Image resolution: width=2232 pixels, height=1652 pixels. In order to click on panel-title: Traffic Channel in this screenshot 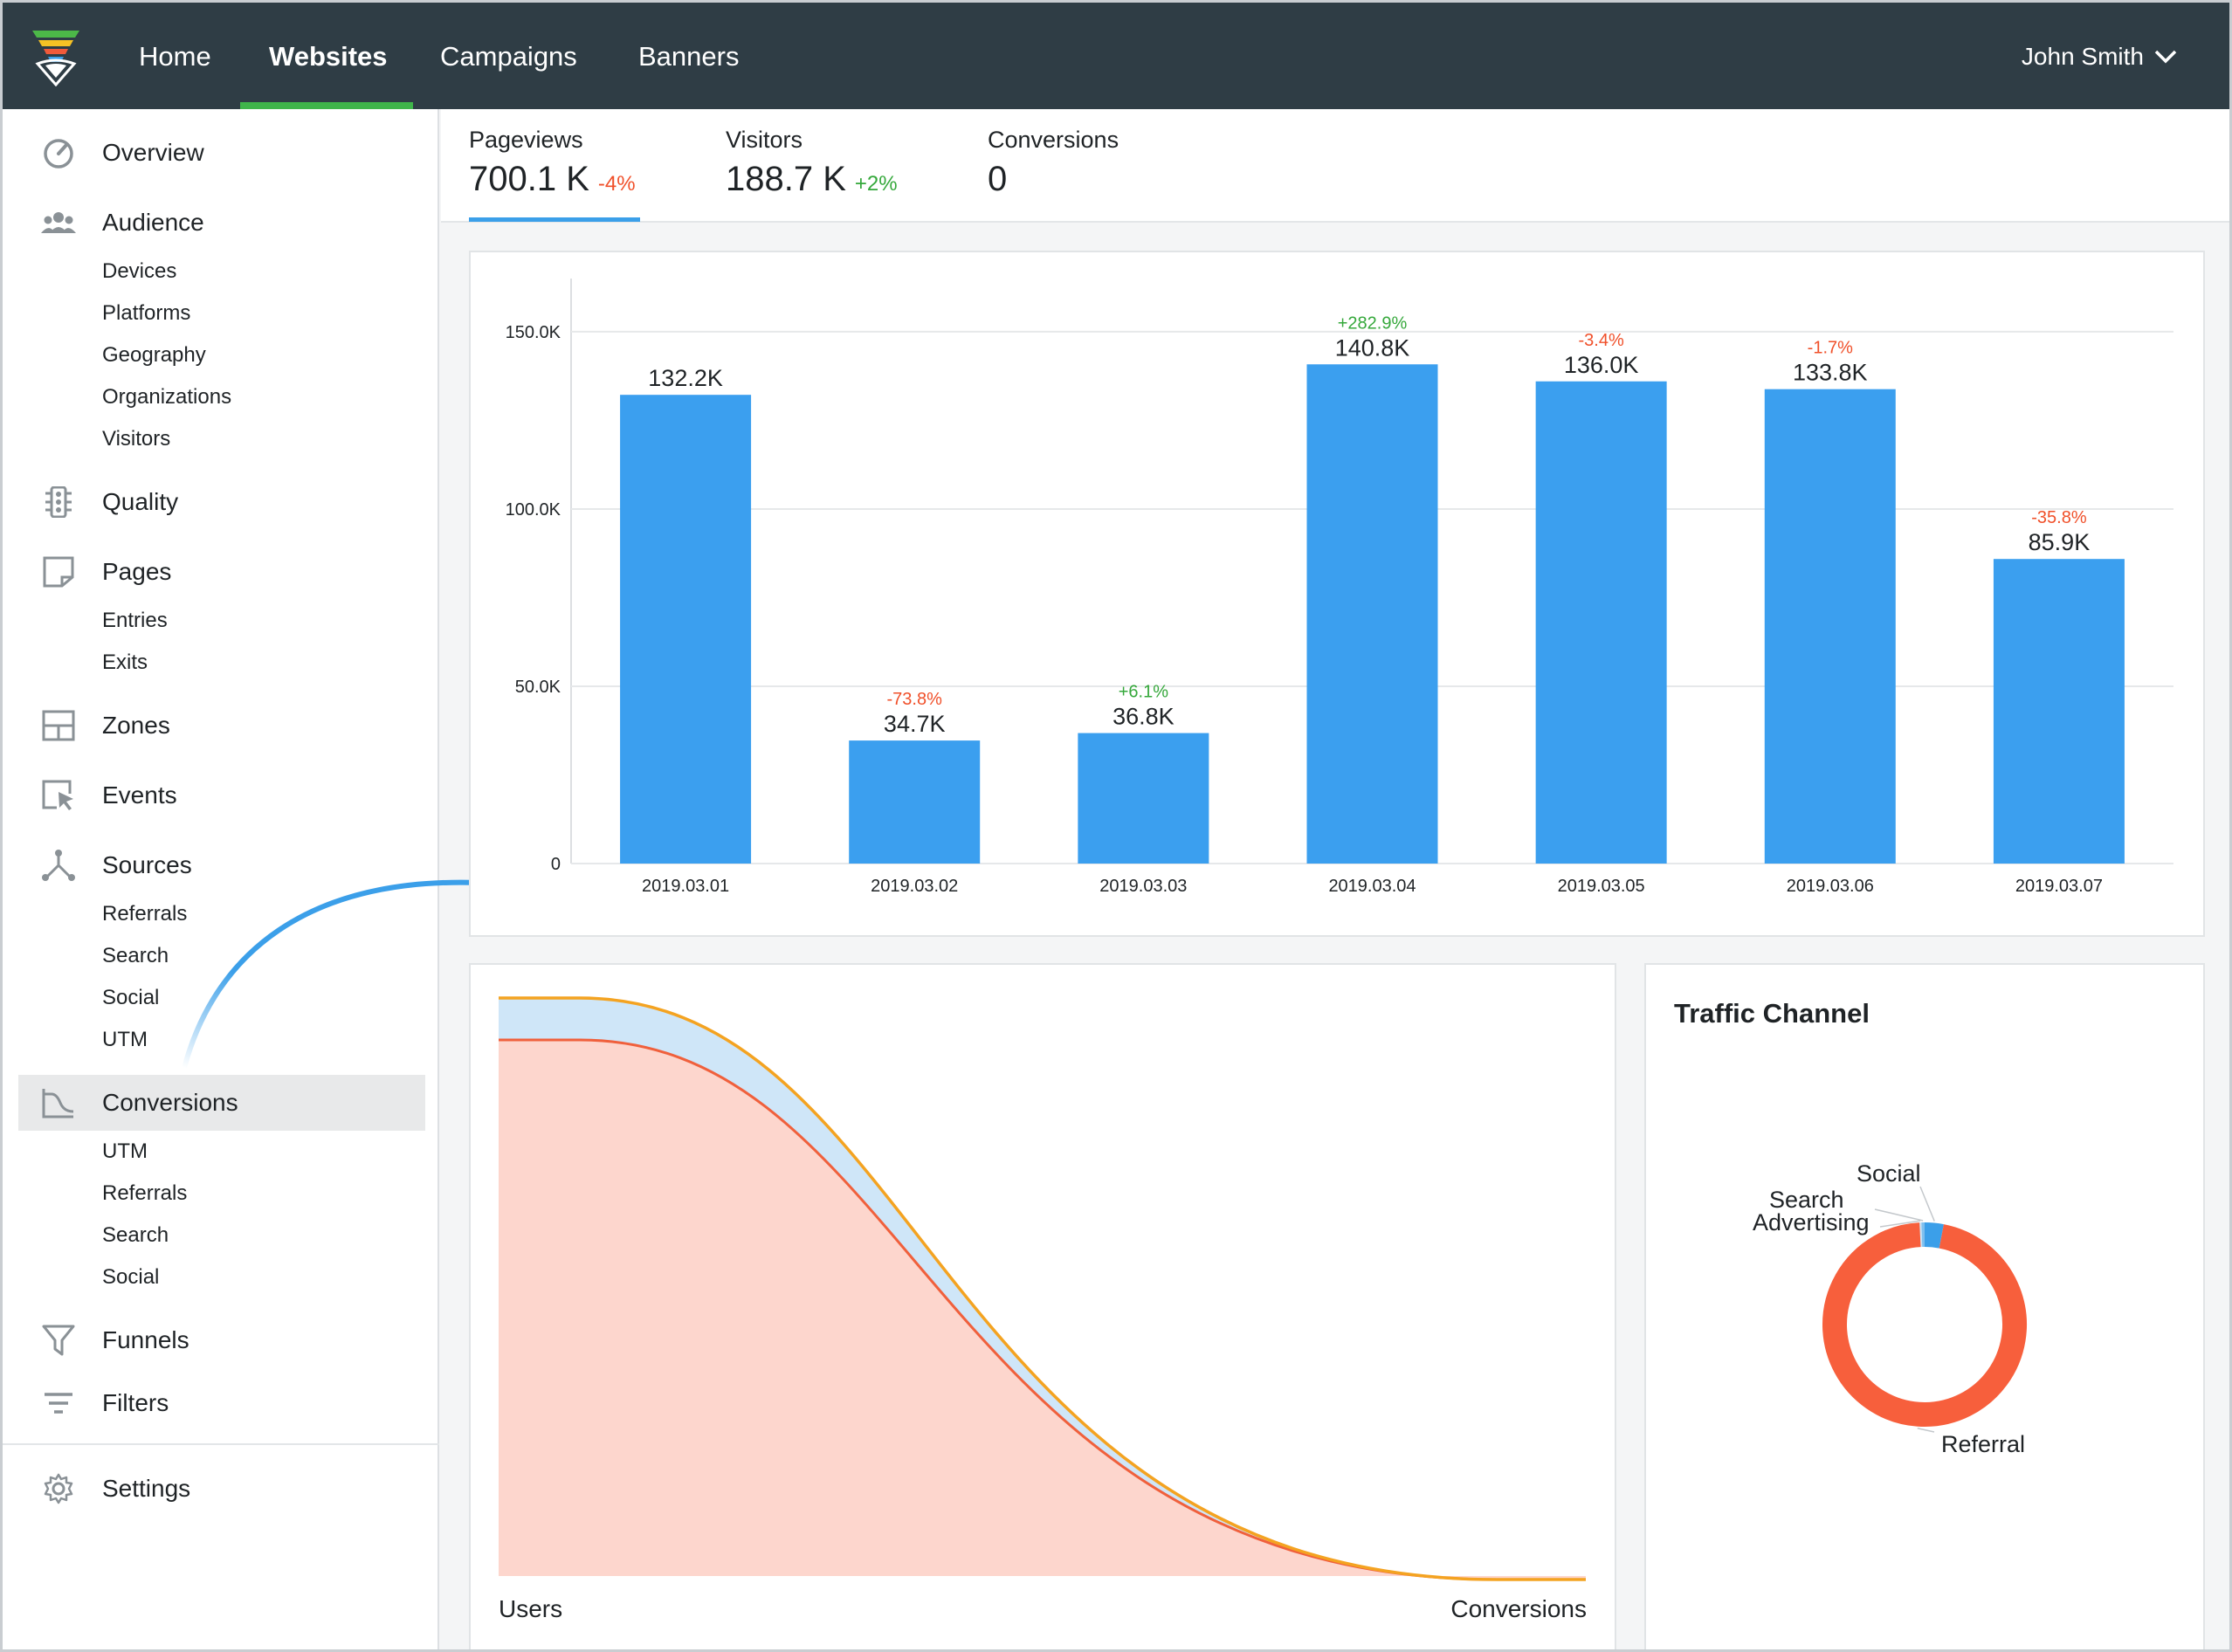, I will do `click(1772, 1013)`.